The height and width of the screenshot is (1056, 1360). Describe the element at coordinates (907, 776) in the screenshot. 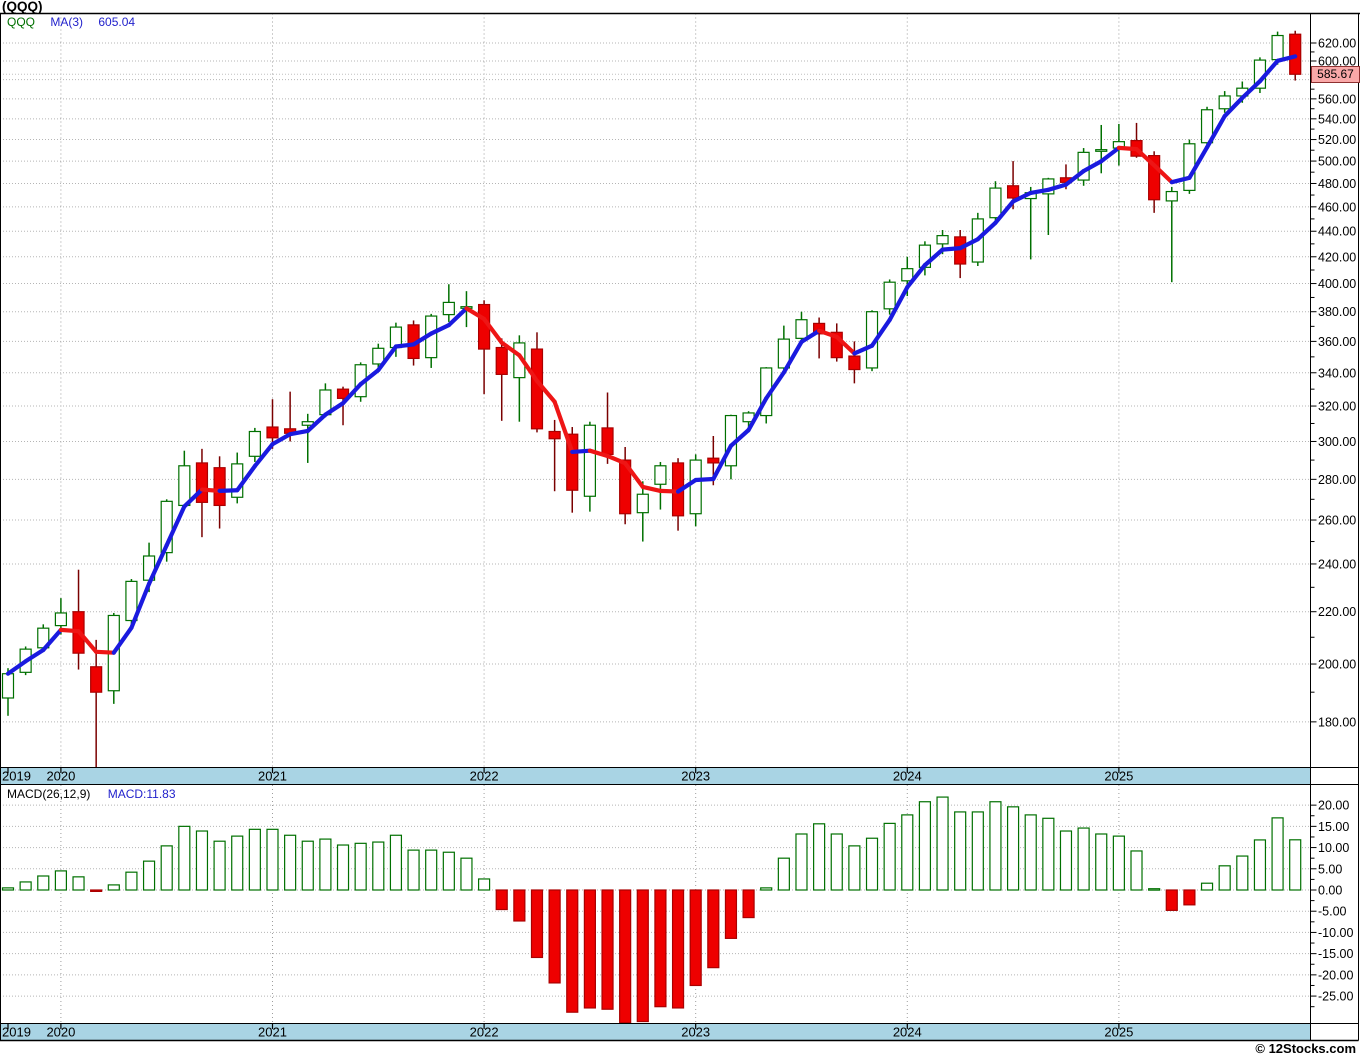

I see `svg-text: 2024` at that location.